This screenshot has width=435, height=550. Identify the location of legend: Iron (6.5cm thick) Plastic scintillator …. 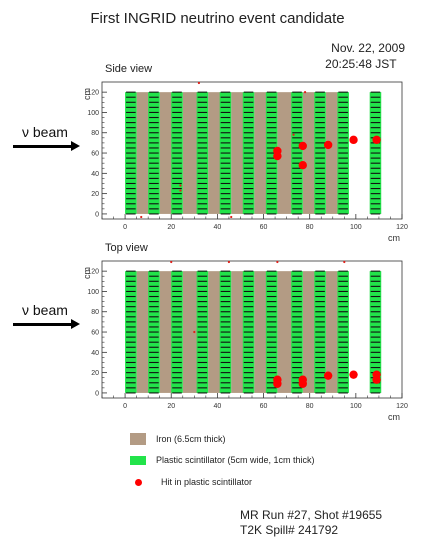
(280, 460).